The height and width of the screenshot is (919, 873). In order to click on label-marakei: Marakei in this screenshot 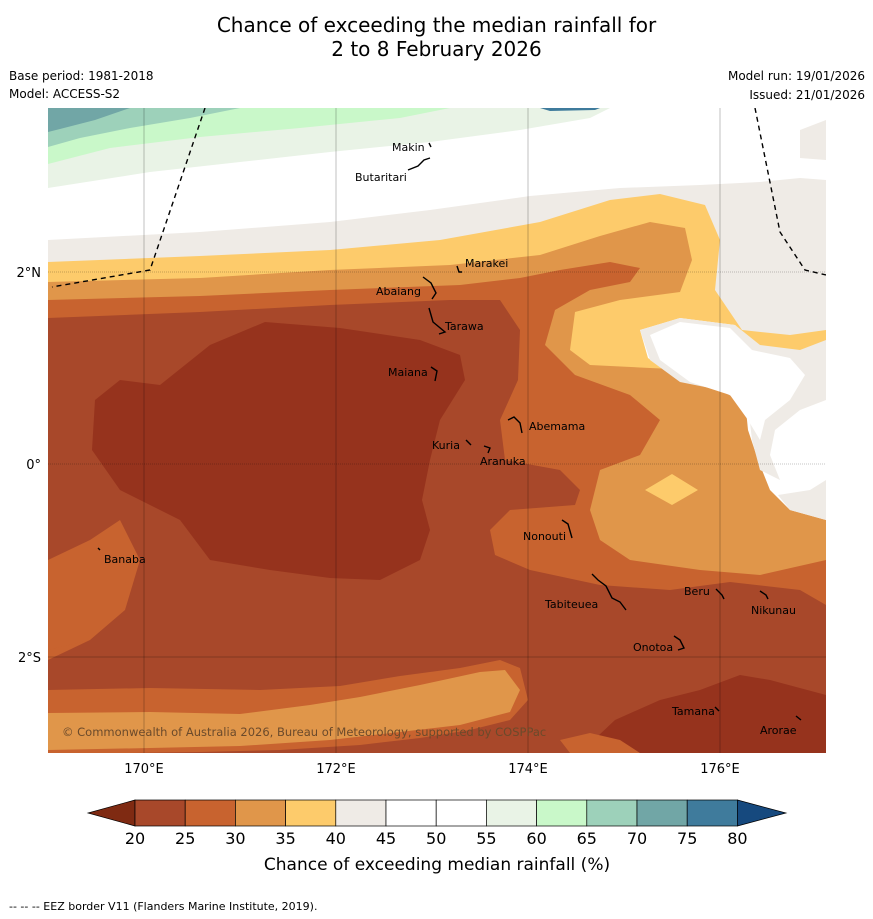, I will do `click(486, 263)`.